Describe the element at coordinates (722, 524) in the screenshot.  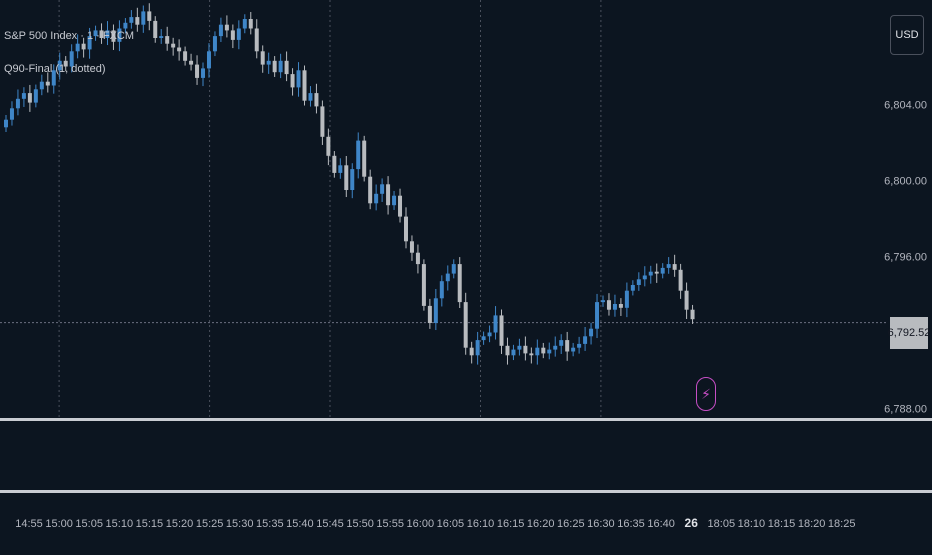
I see `x-tick-label: 18:05` at that location.